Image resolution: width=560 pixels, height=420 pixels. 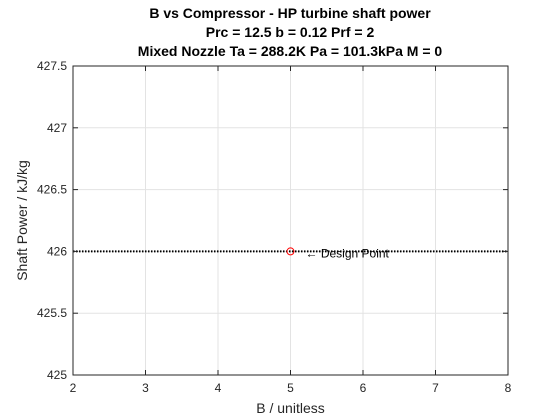 I want to click on y-tick-label: 425.5, so click(x=52, y=313).